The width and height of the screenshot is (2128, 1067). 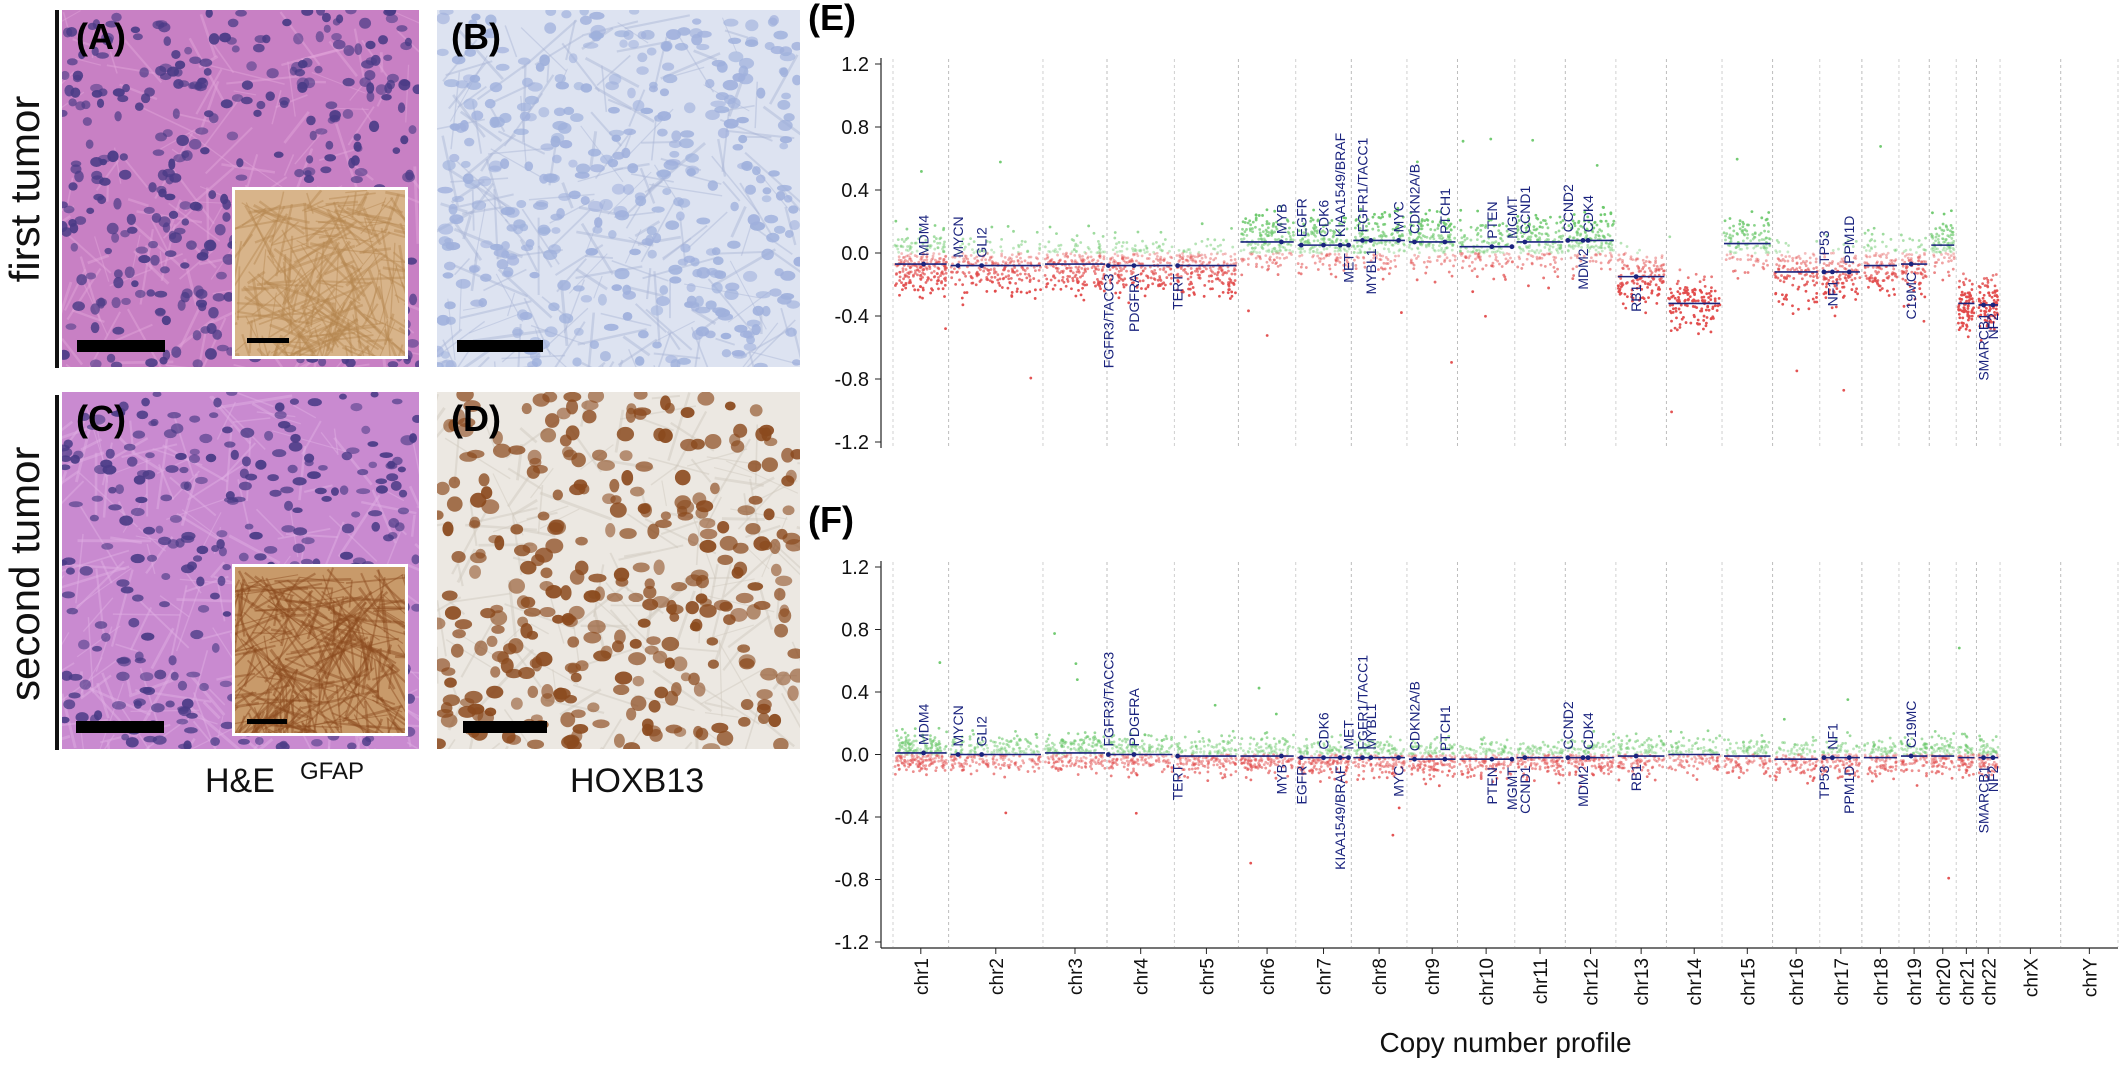 What do you see at coordinates (852, 380) in the screenshot?
I see `y-tick-label: -0.8` at bounding box center [852, 380].